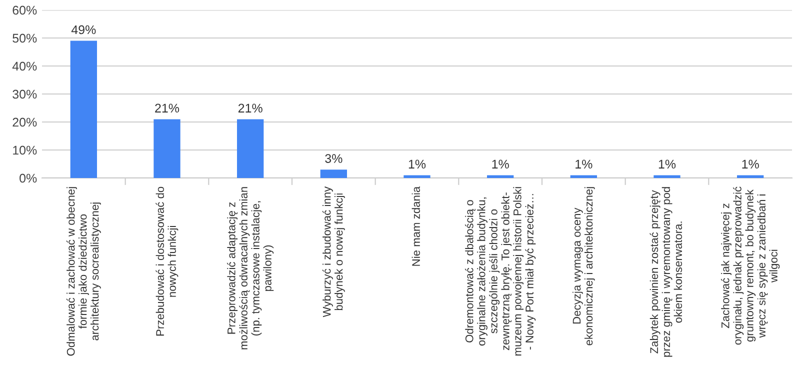 Image resolution: width=795 pixels, height=365 pixels. I want to click on x-tick-label: Decyzja wymaga oceny ekonomicznej i architektonicznej, so click(583, 266).